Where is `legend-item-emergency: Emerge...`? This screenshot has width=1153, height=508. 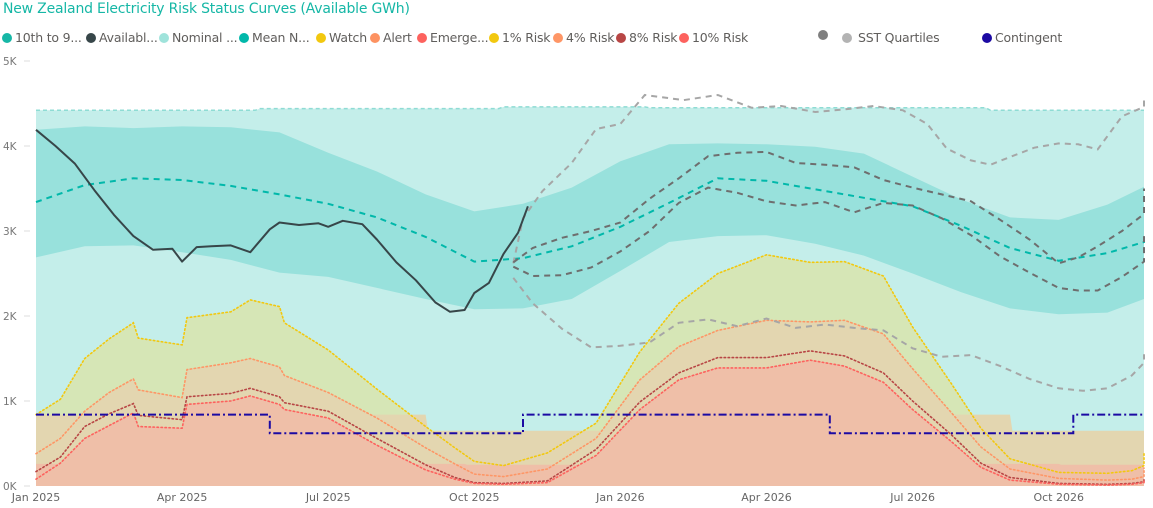
legend-item-emergency: Emerge... is located at coordinates (453, 37).